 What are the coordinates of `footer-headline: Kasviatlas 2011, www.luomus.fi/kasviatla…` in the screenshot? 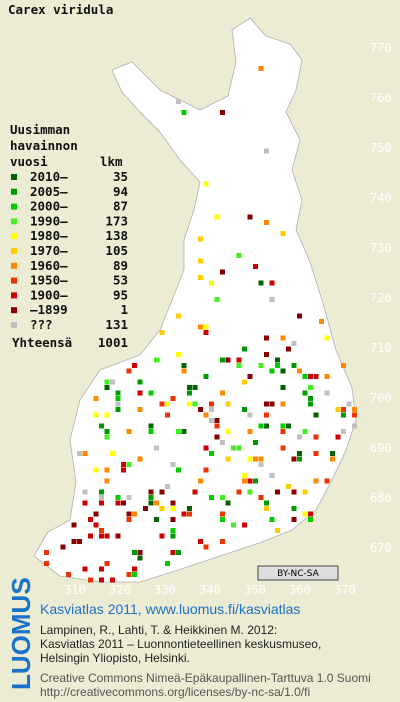 It's located at (170, 609).